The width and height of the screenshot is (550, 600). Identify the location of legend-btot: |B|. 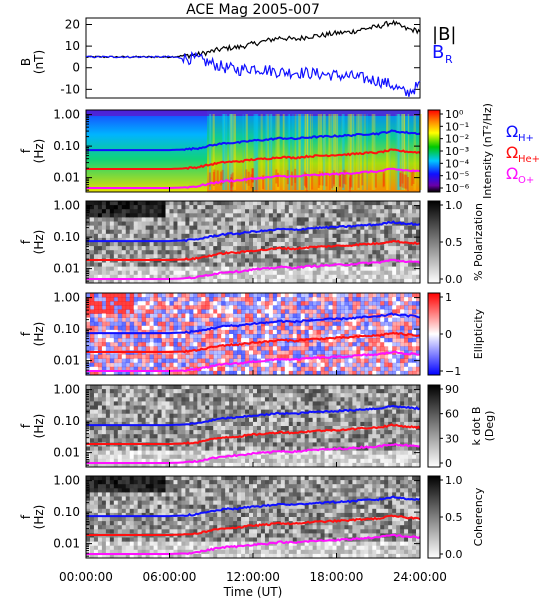
(444, 34).